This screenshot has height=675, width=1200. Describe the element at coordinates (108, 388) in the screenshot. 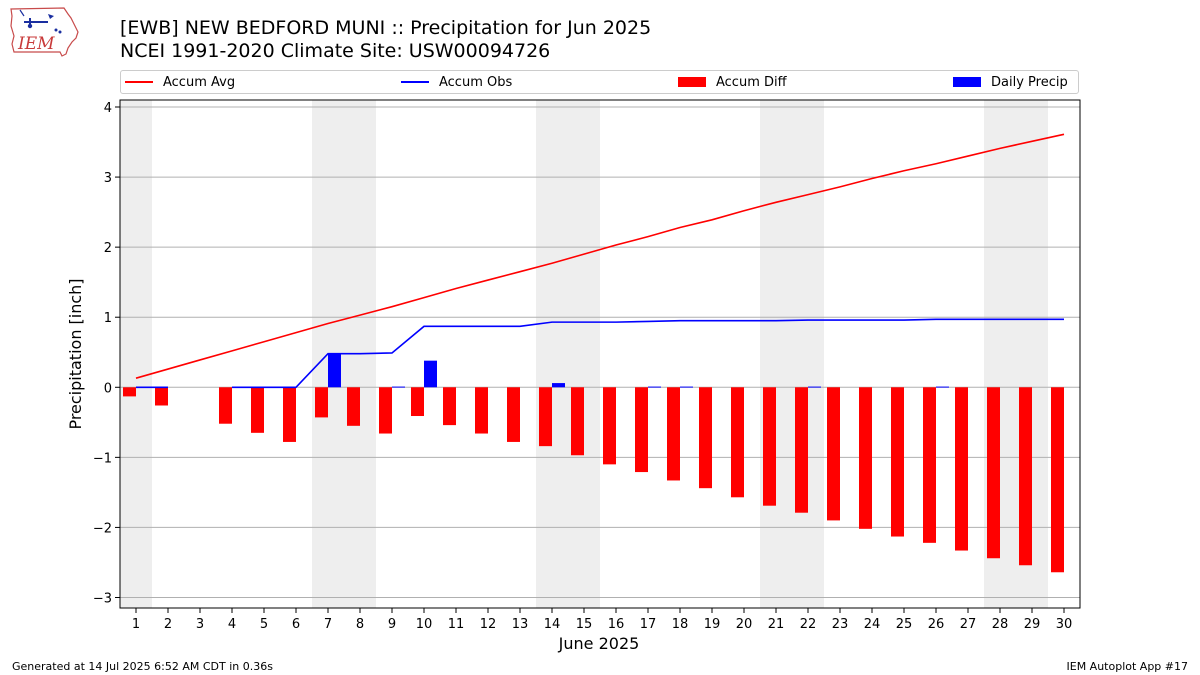

I see `y-tick-label: 0` at that location.